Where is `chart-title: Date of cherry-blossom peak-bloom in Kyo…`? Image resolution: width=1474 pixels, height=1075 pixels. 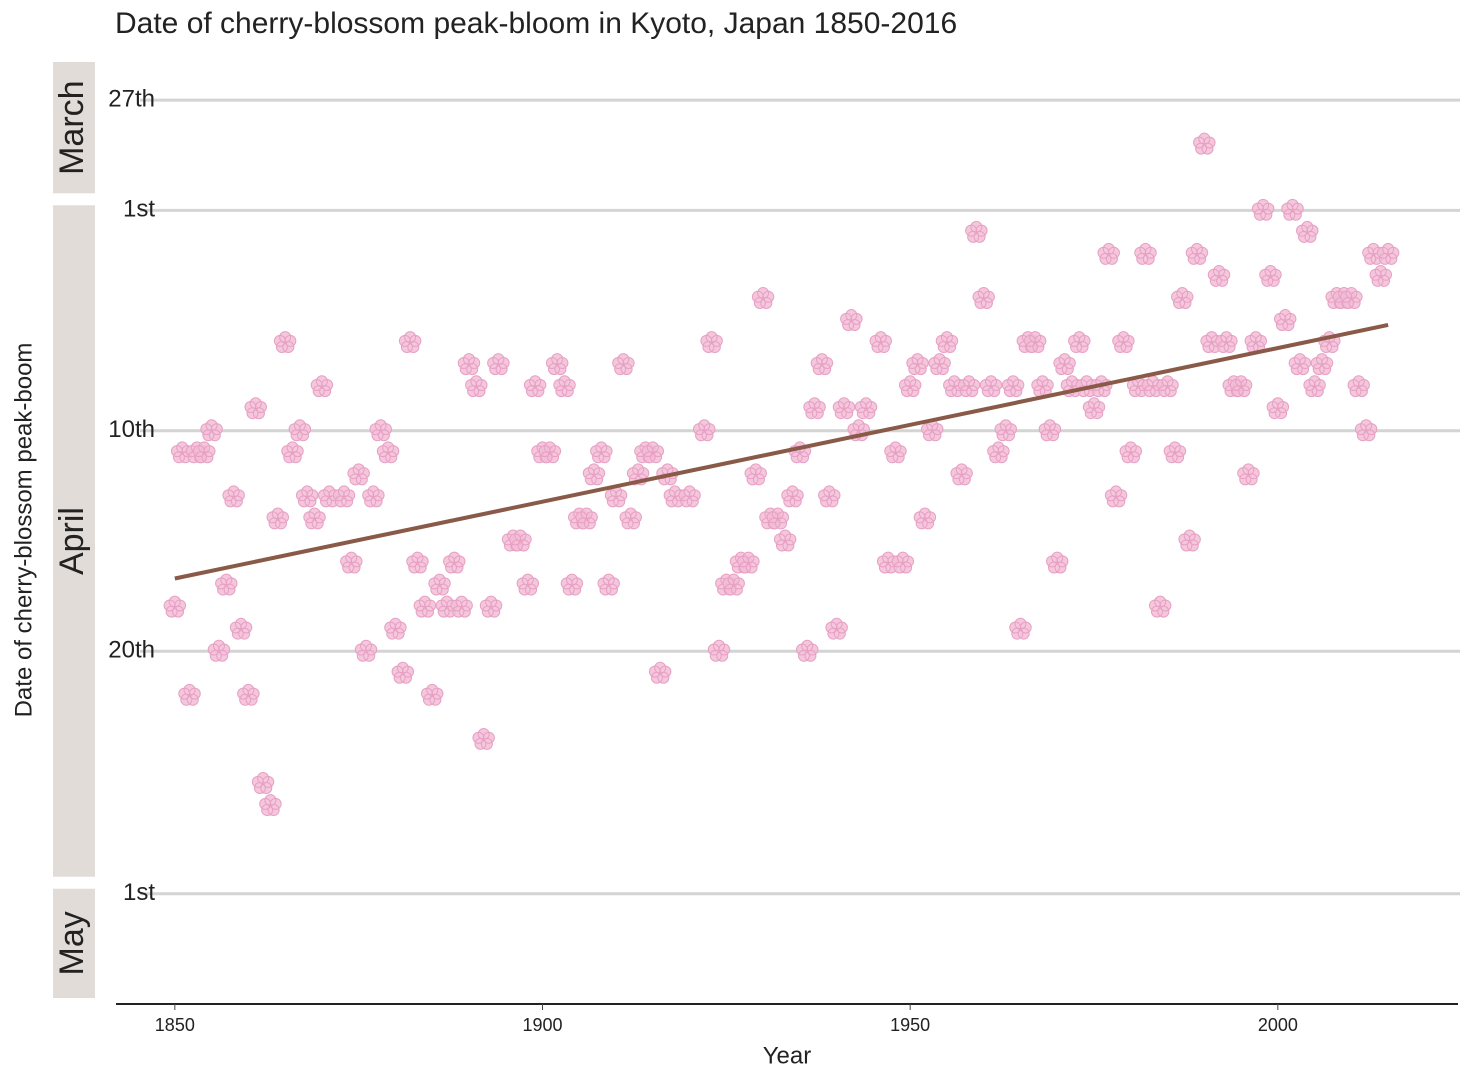
chart-title: Date of cherry-blossom peak-bloom in Kyo… is located at coordinates (536, 23).